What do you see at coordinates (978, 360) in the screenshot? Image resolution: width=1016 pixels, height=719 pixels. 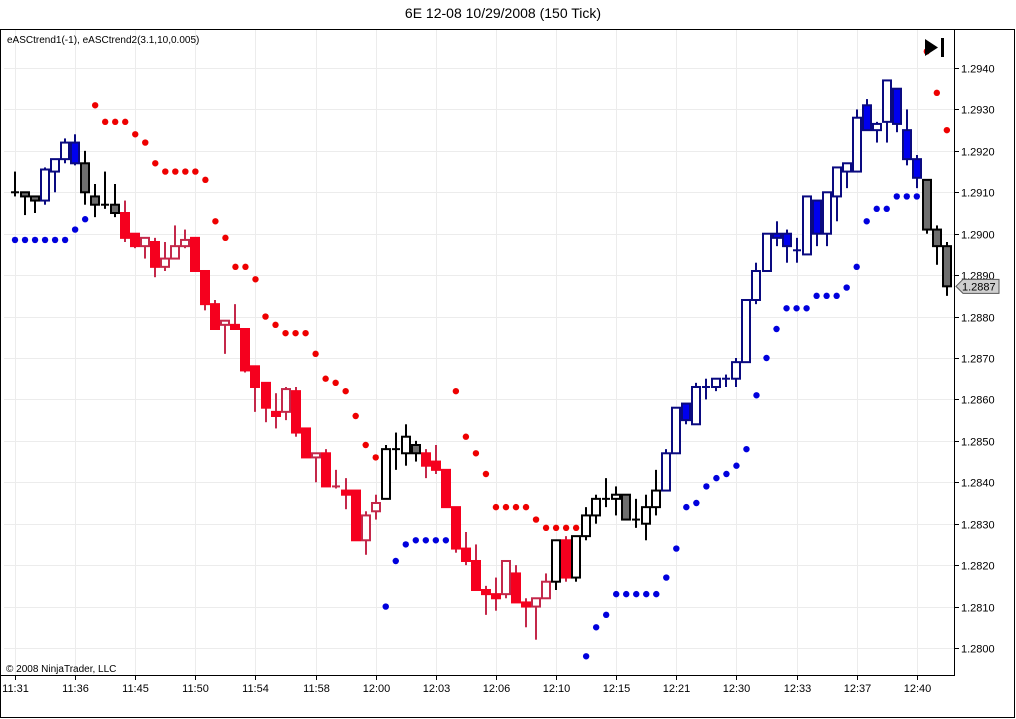 I see `price-tick-label: 1.2870` at bounding box center [978, 360].